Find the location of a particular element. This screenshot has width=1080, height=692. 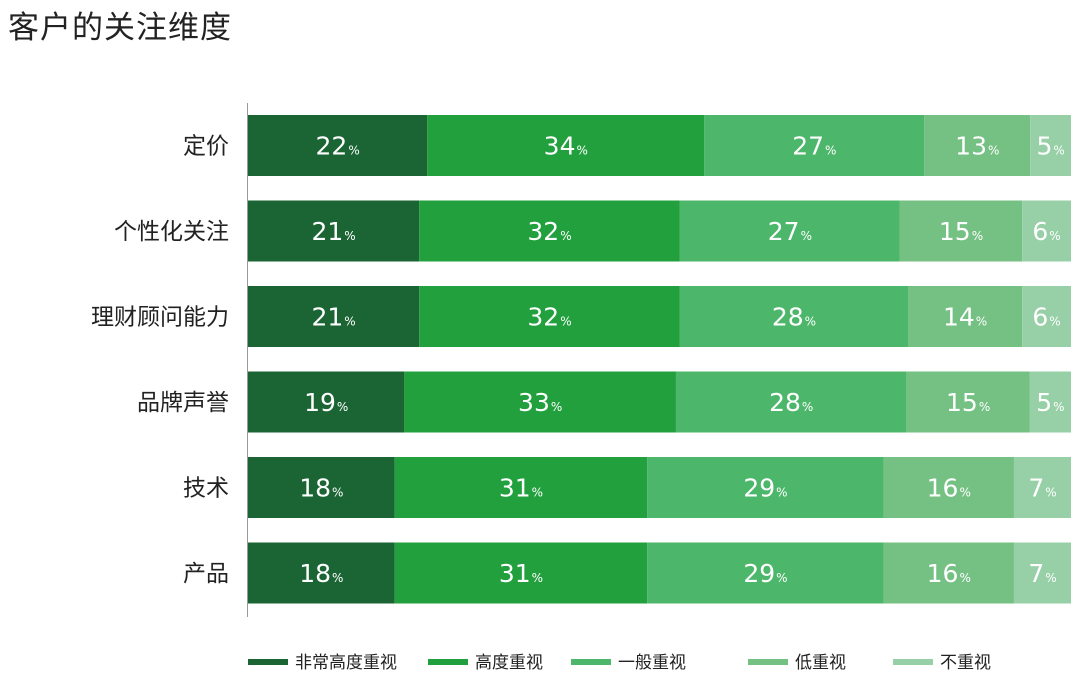

legend-label: 非常高度重视 is located at coordinates (346, 663).